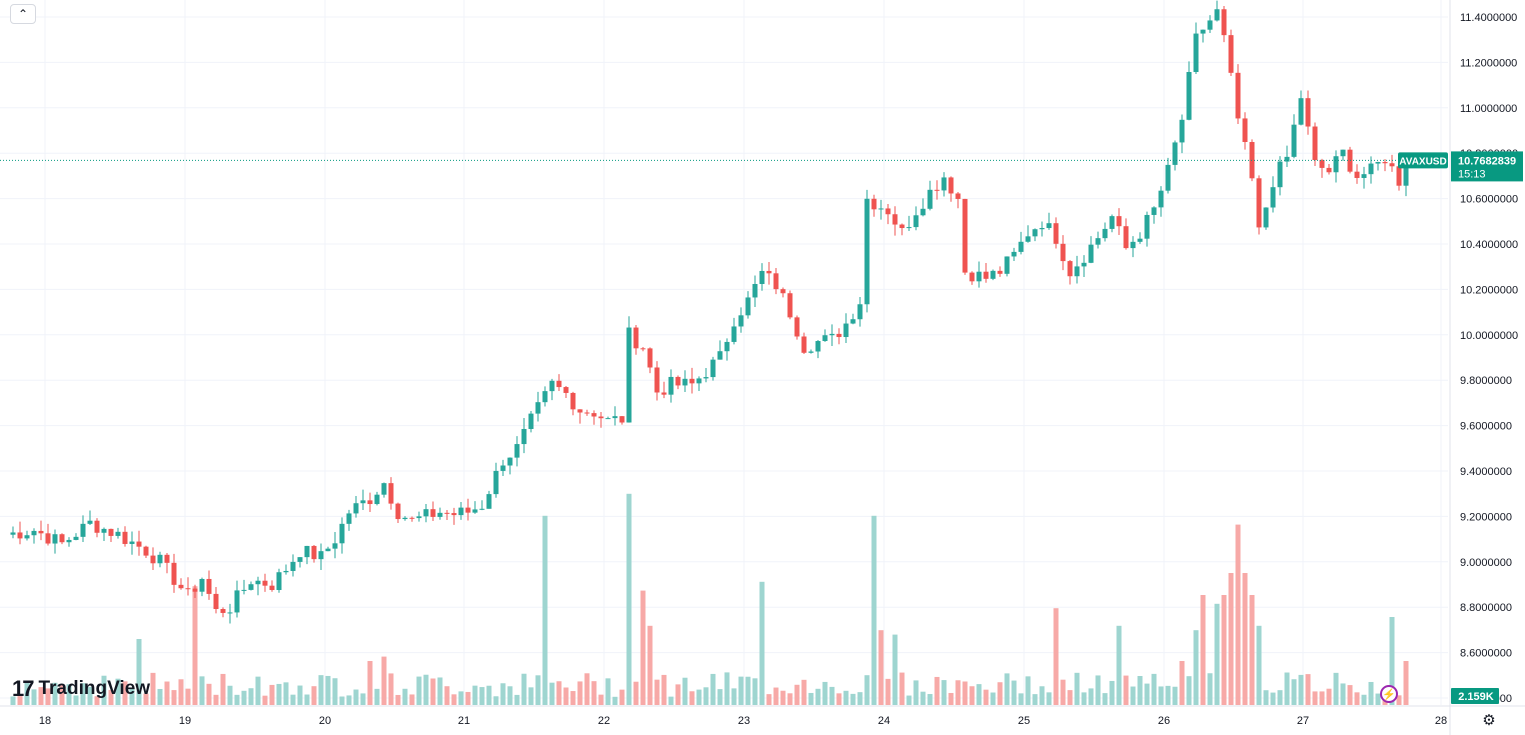 The height and width of the screenshot is (735, 1525). Describe the element at coordinates (1489, 720) in the screenshot. I see `gear-icon: ⚙` at that location.